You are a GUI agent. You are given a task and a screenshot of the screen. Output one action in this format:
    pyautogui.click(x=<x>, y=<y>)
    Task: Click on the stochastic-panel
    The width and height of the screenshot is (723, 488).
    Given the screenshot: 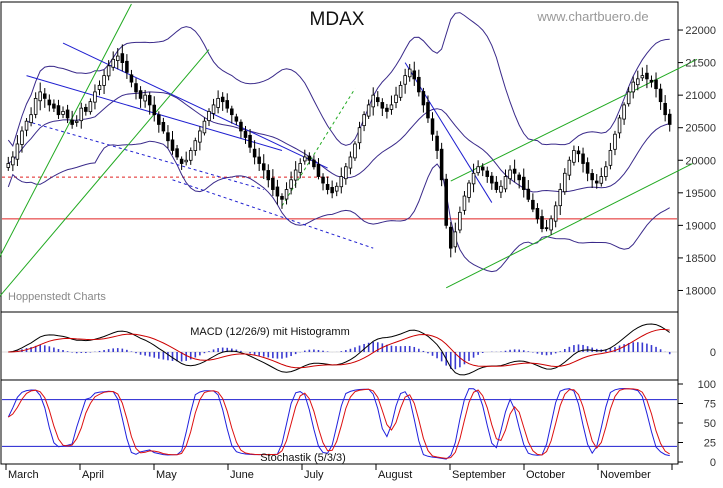 What is the action you would take?
    pyautogui.click(x=339, y=423)
    